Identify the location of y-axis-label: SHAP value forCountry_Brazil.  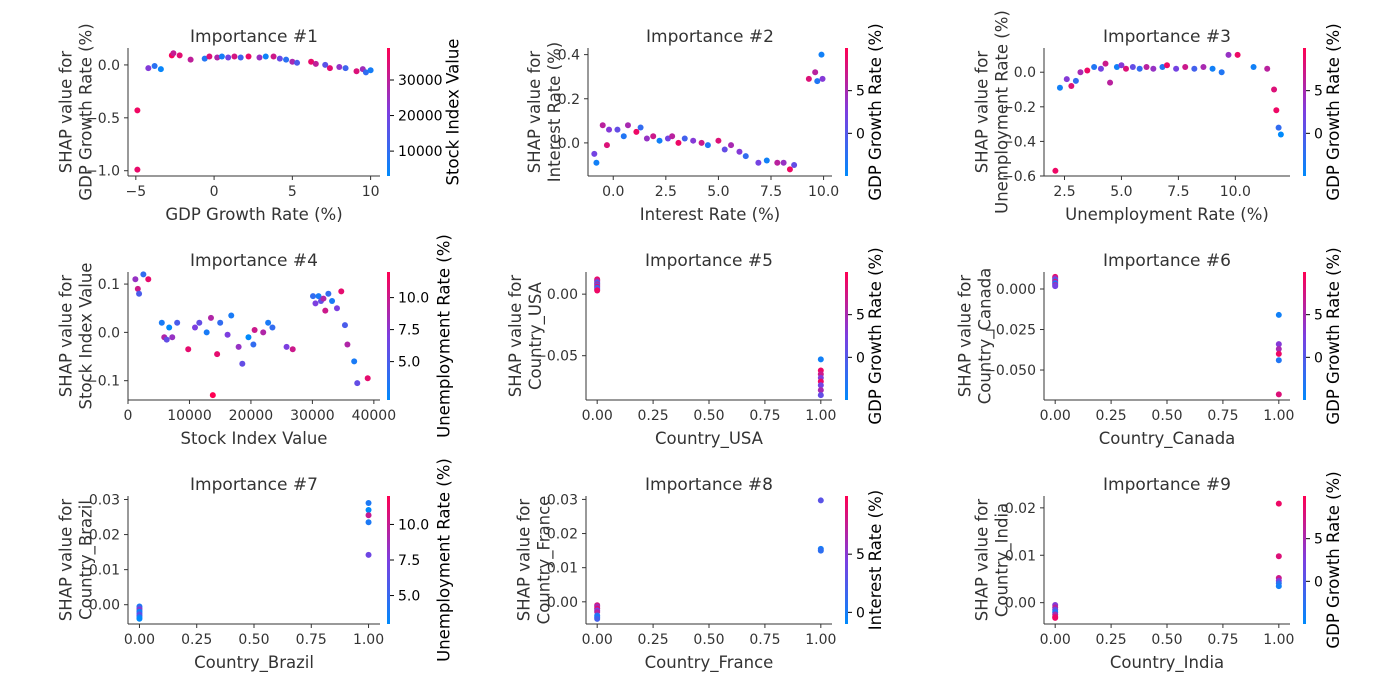
(77, 560).